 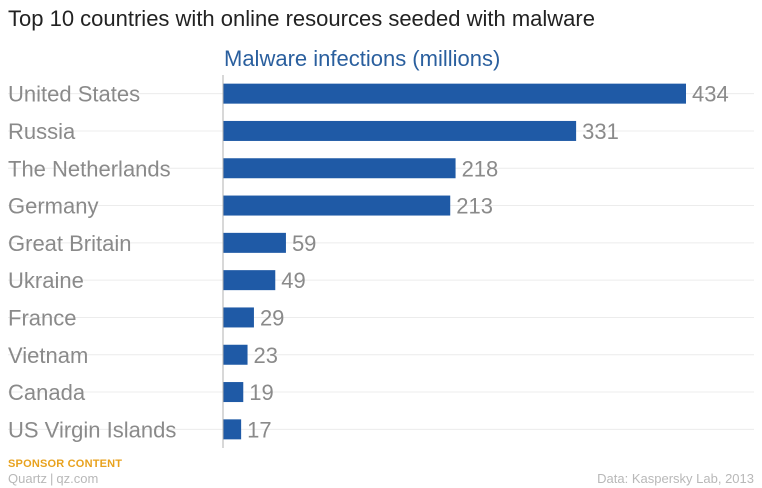 What do you see at coordinates (46, 280) in the screenshot?
I see `category-label: Ukraine` at bounding box center [46, 280].